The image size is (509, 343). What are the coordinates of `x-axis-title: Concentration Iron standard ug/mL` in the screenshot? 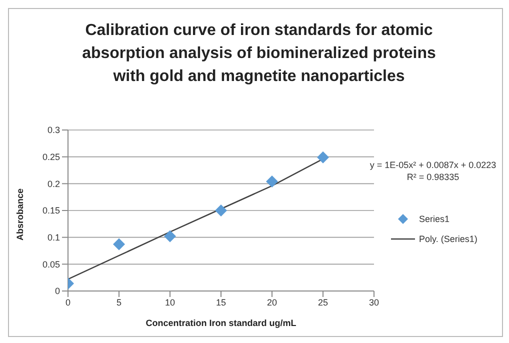 It's located at (221, 323).